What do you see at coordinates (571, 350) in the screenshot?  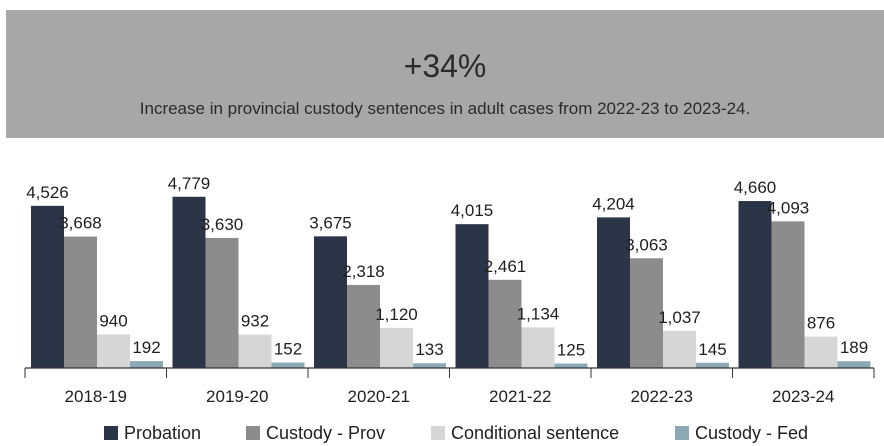 I see `data-label-custody-fed-2021-22: 125` at bounding box center [571, 350].